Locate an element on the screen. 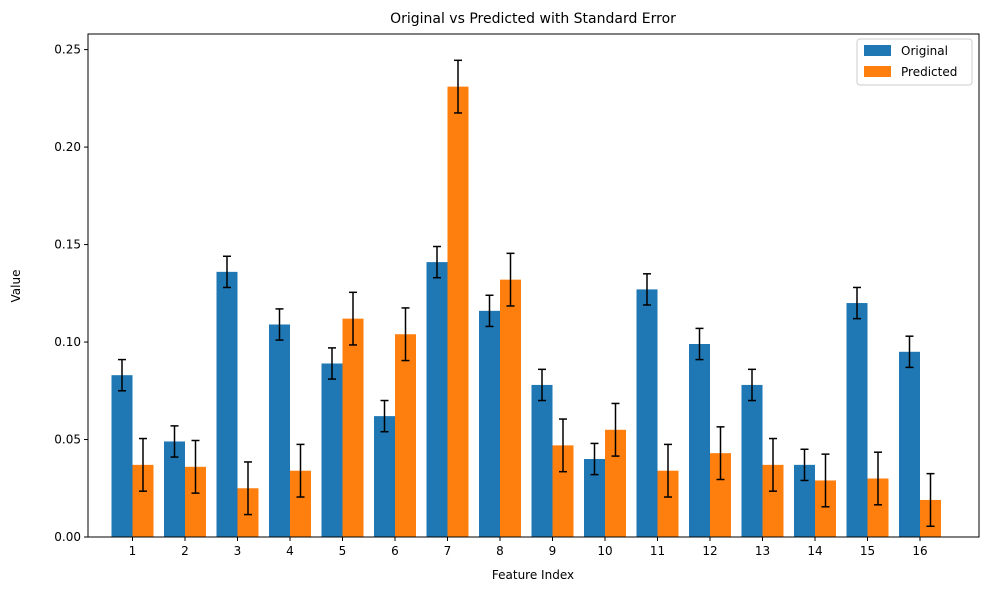 The width and height of the screenshot is (989, 590). x-tick-label: 7 is located at coordinates (448, 551).